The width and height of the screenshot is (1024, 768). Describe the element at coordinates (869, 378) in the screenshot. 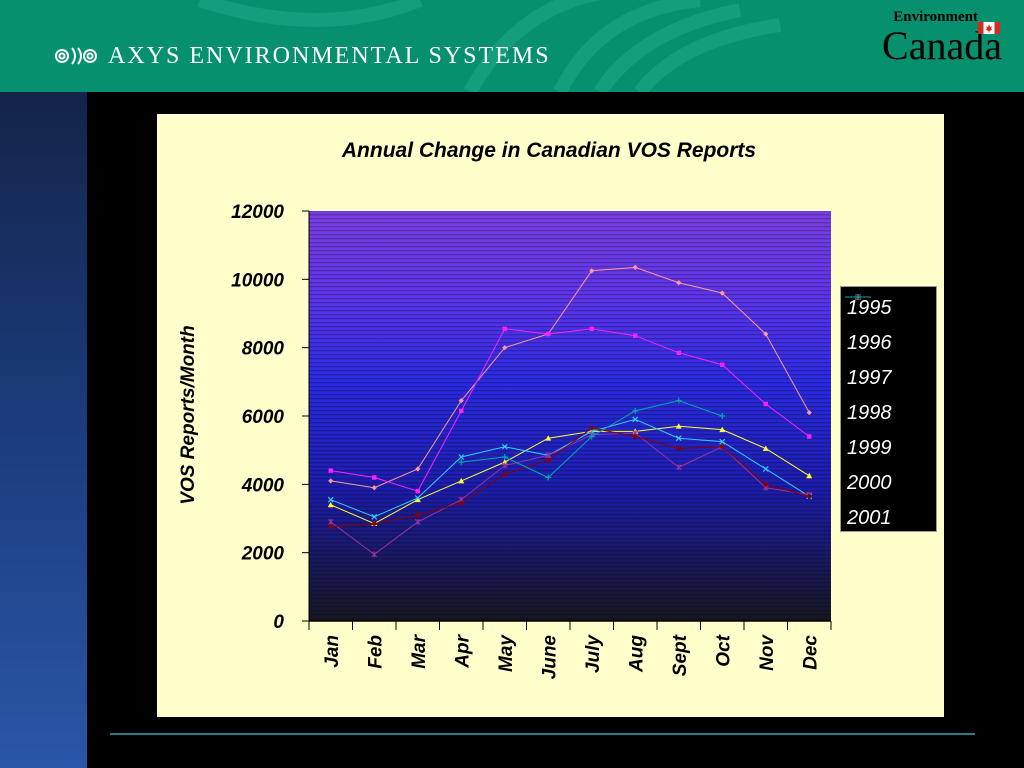

I see `legend-label: 1997` at that location.